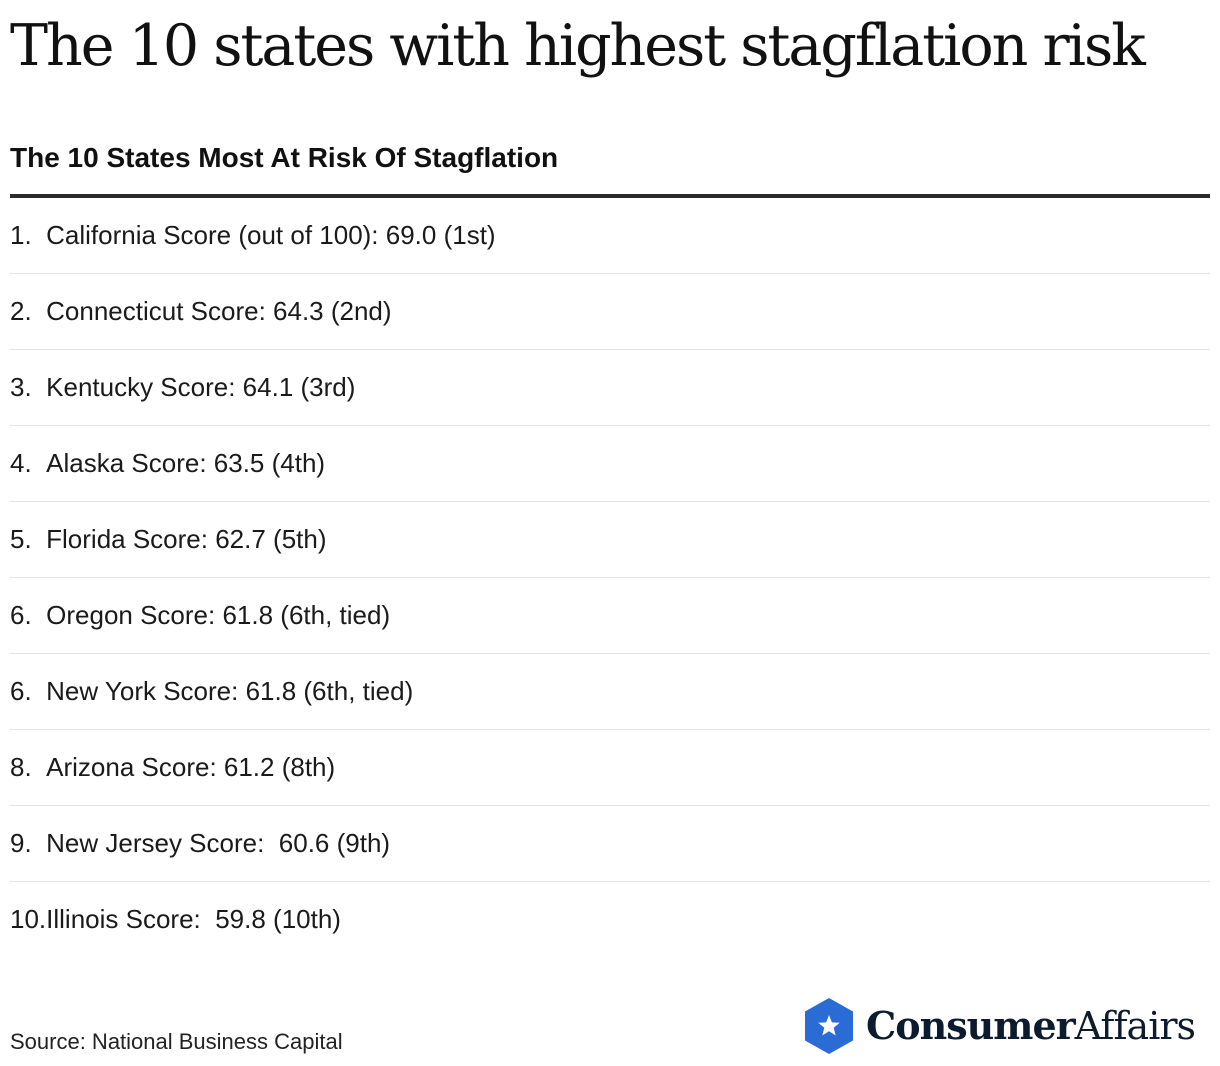 The image size is (1220, 1066). I want to click on source-note: Source: National Business Capital, so click(176, 1041).